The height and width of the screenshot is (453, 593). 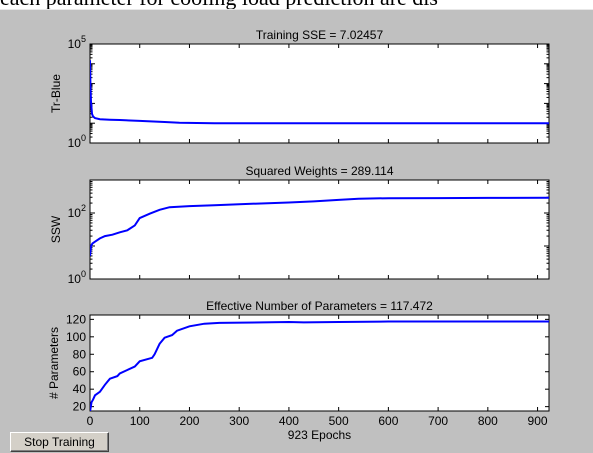 What do you see at coordinates (77, 211) in the screenshot?
I see `y-tick-label: 102` at bounding box center [77, 211].